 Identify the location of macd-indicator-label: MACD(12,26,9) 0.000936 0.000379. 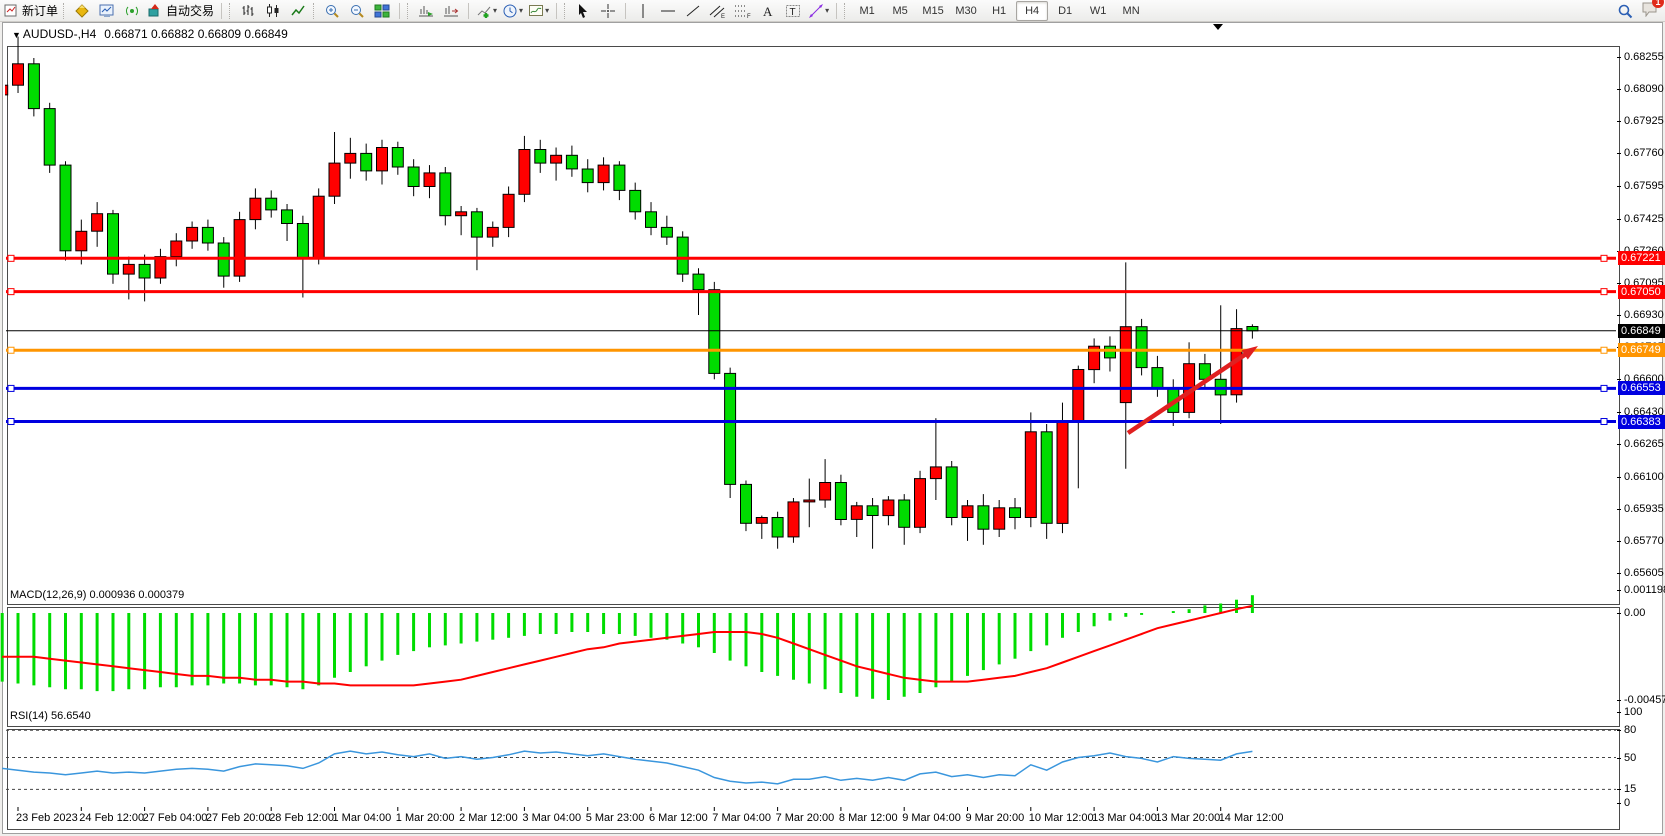
(97, 595).